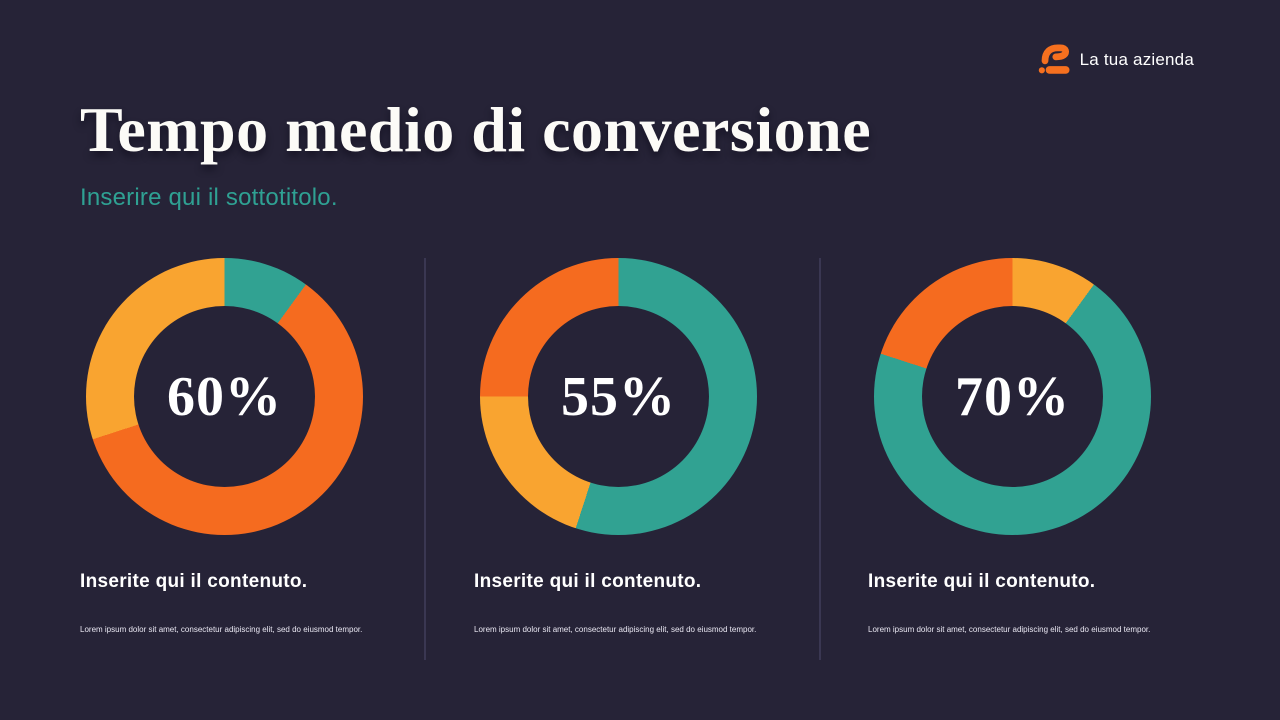 This screenshot has height=720, width=1280. I want to click on donut-percent-label: 60%, so click(224, 396).